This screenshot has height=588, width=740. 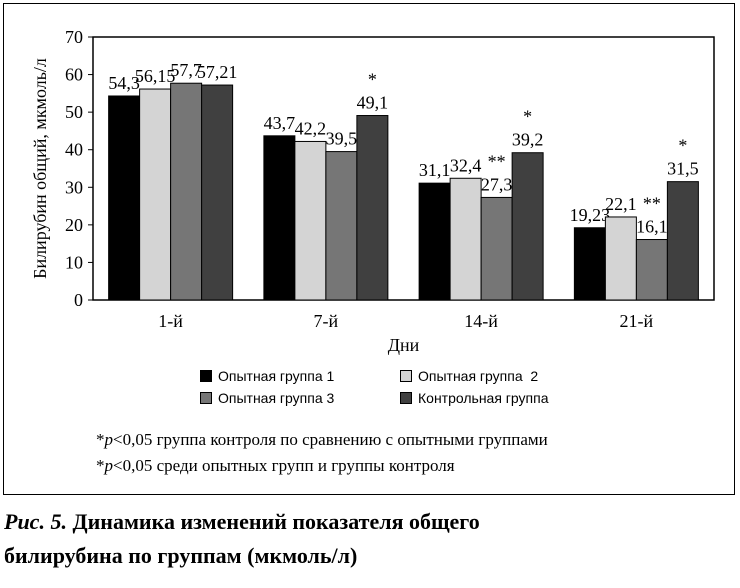 I want to click on legend-label-group-1: Опытная группа 1, so click(x=276, y=376).